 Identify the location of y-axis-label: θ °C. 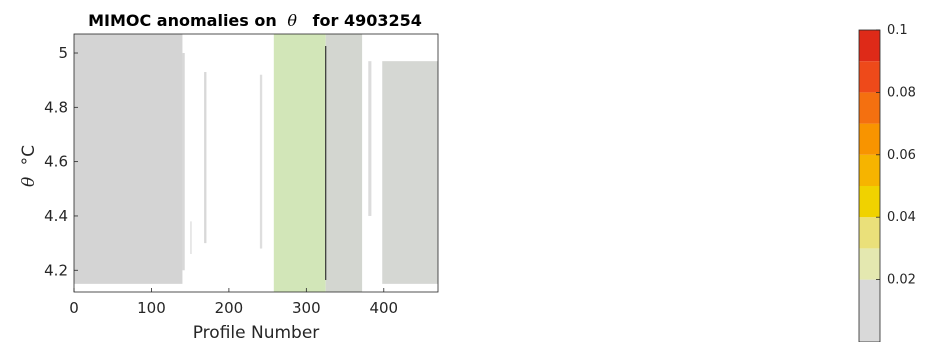
(29, 166).